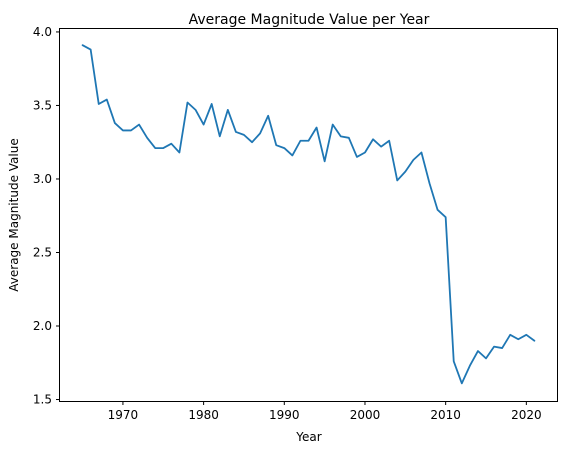 The width and height of the screenshot is (567, 459). I want to click on x-tick-label: 1970, so click(123, 415).